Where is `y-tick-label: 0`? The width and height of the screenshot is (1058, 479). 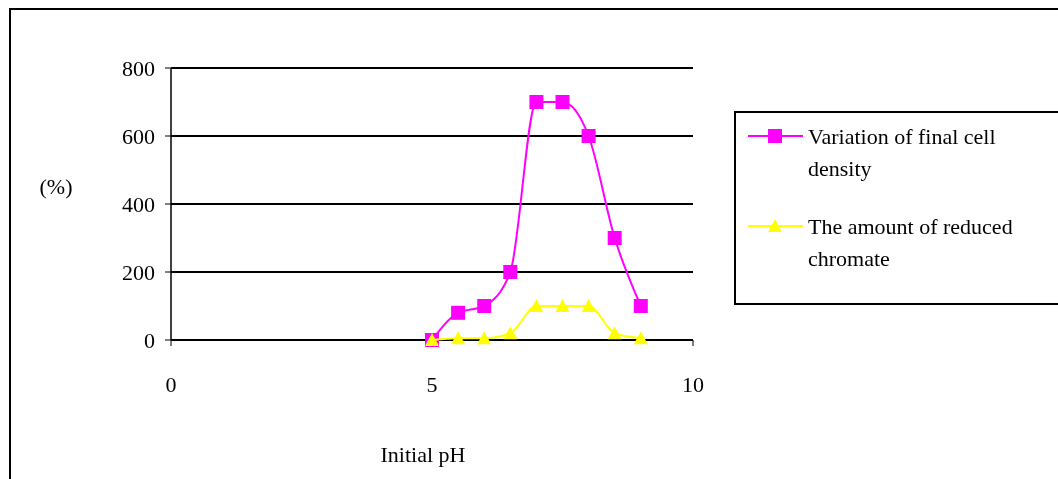
y-tick-label: 0 is located at coordinates (149, 340).